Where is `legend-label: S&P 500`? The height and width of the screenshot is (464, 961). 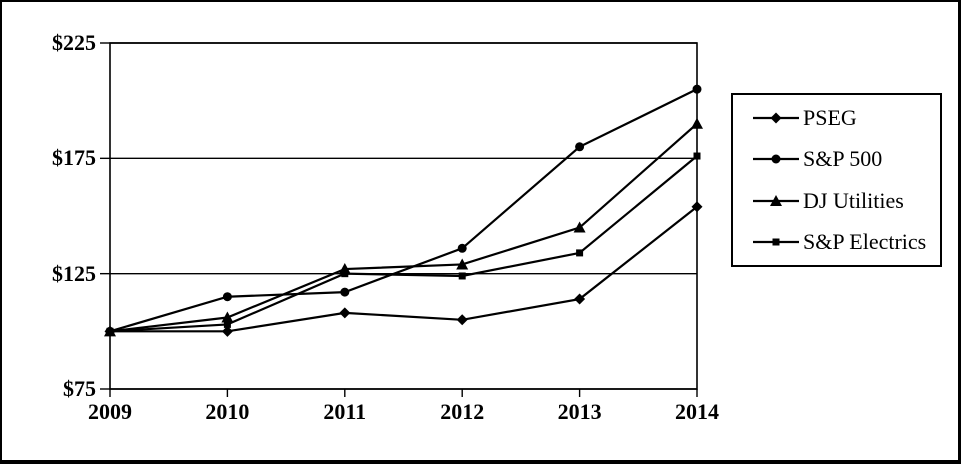
legend-label: S&P 500 is located at coordinates (843, 159).